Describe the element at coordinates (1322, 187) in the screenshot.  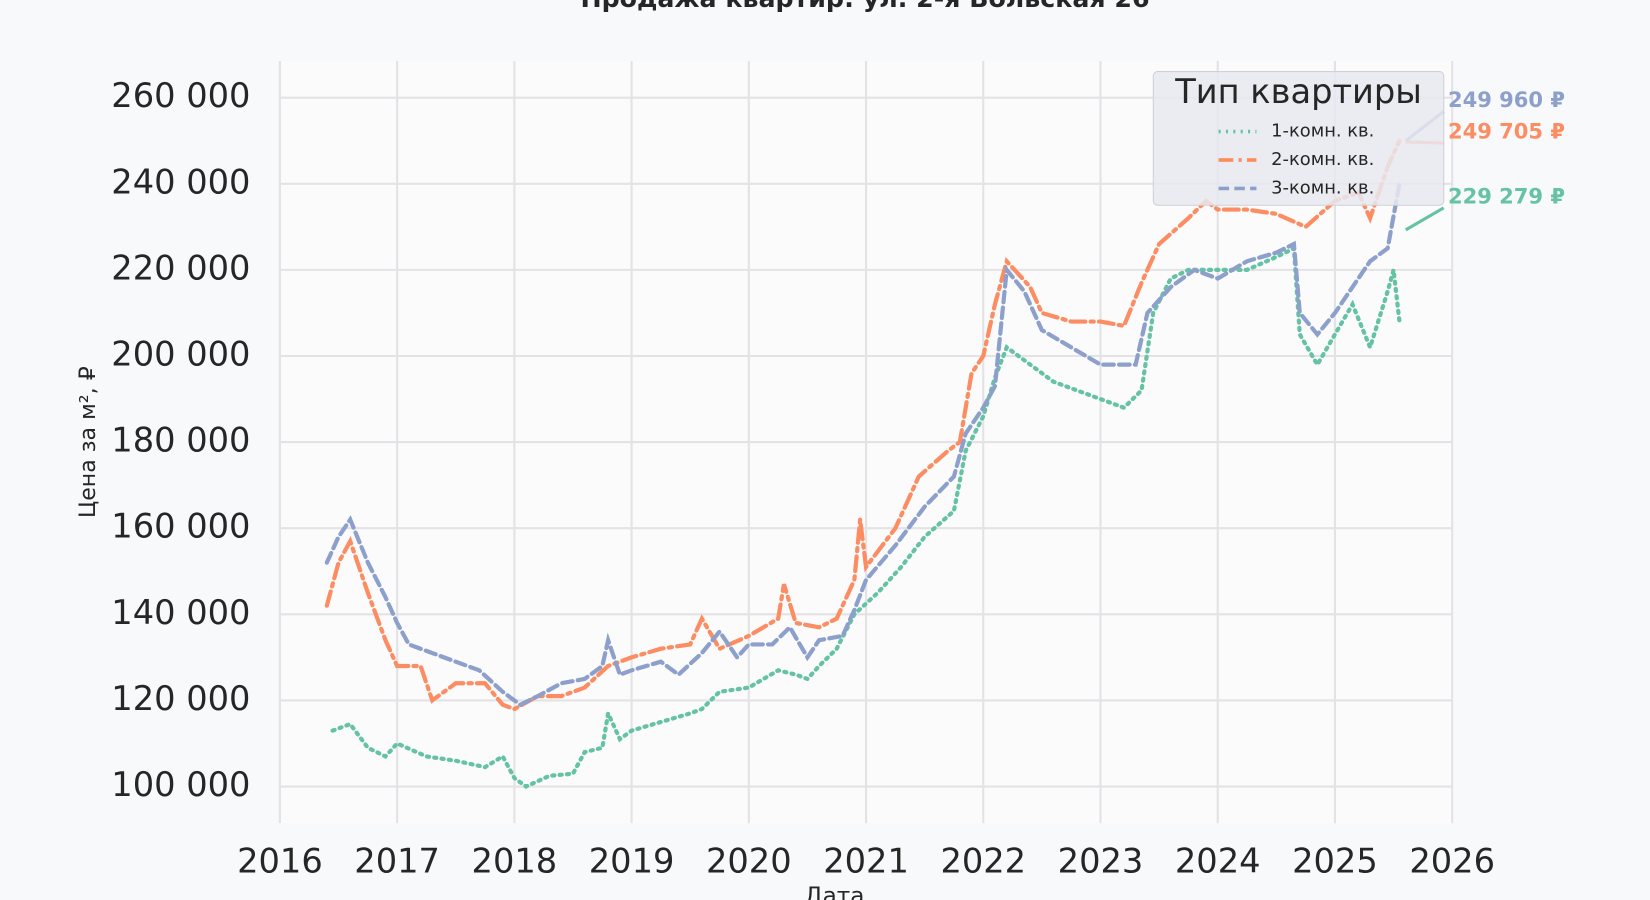
I see `legend-label: 3-комн. кв.` at that location.